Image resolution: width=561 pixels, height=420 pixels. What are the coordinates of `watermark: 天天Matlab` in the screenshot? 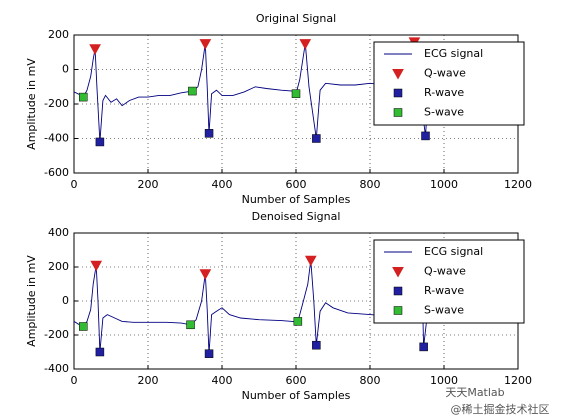 It's located at (474, 392).